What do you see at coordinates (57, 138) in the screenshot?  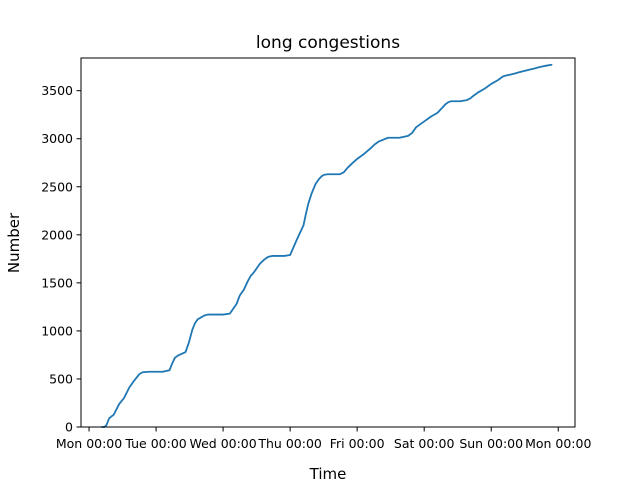 I see `y-tick-label-6: 3000` at bounding box center [57, 138].